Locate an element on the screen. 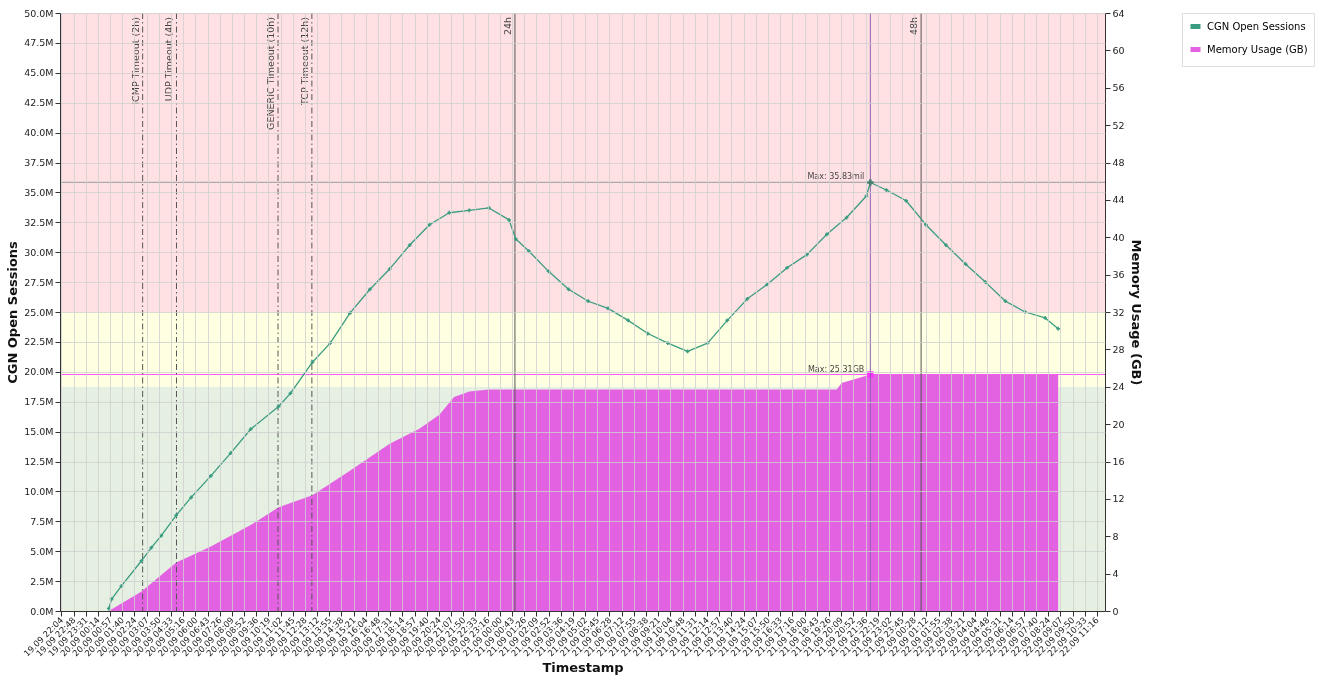  ref-line-label: TCP Timeout (12h) is located at coordinates (304, 61).